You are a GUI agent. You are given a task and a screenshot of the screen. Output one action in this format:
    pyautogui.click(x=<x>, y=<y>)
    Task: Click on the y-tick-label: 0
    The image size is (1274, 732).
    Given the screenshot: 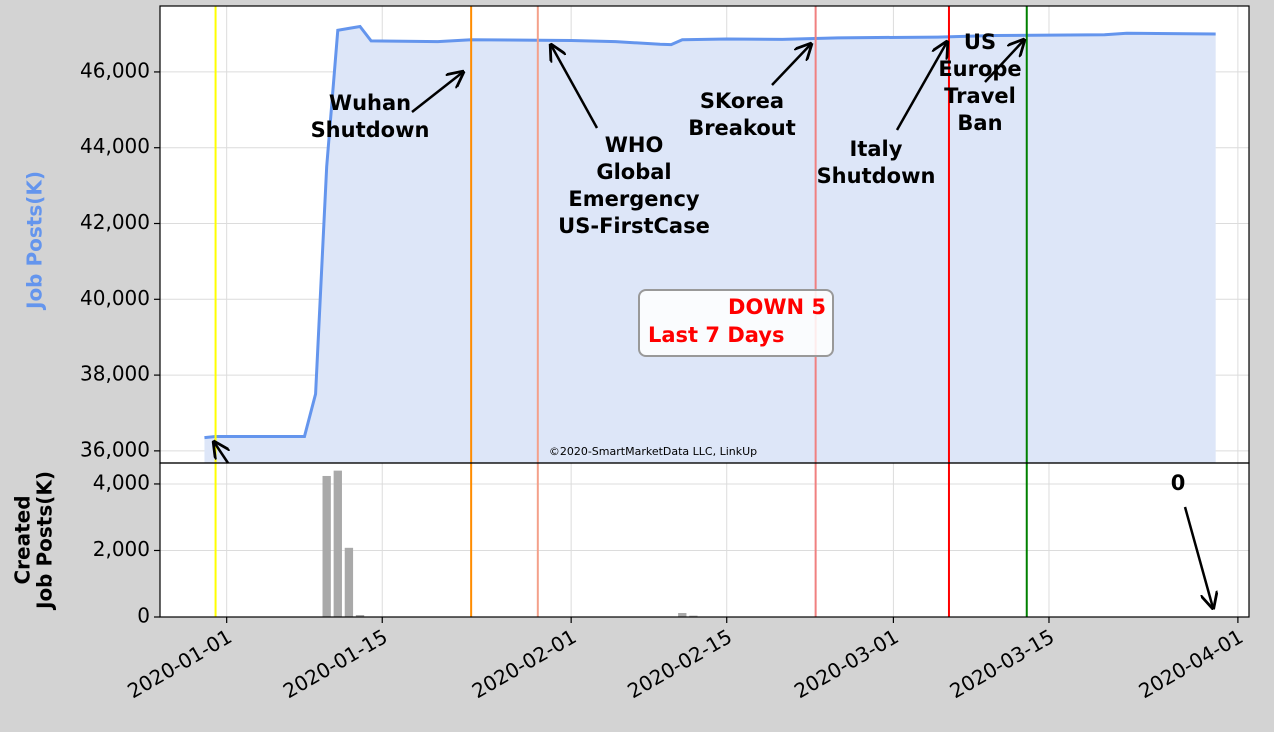 What is the action you would take?
    pyautogui.click(x=143, y=616)
    